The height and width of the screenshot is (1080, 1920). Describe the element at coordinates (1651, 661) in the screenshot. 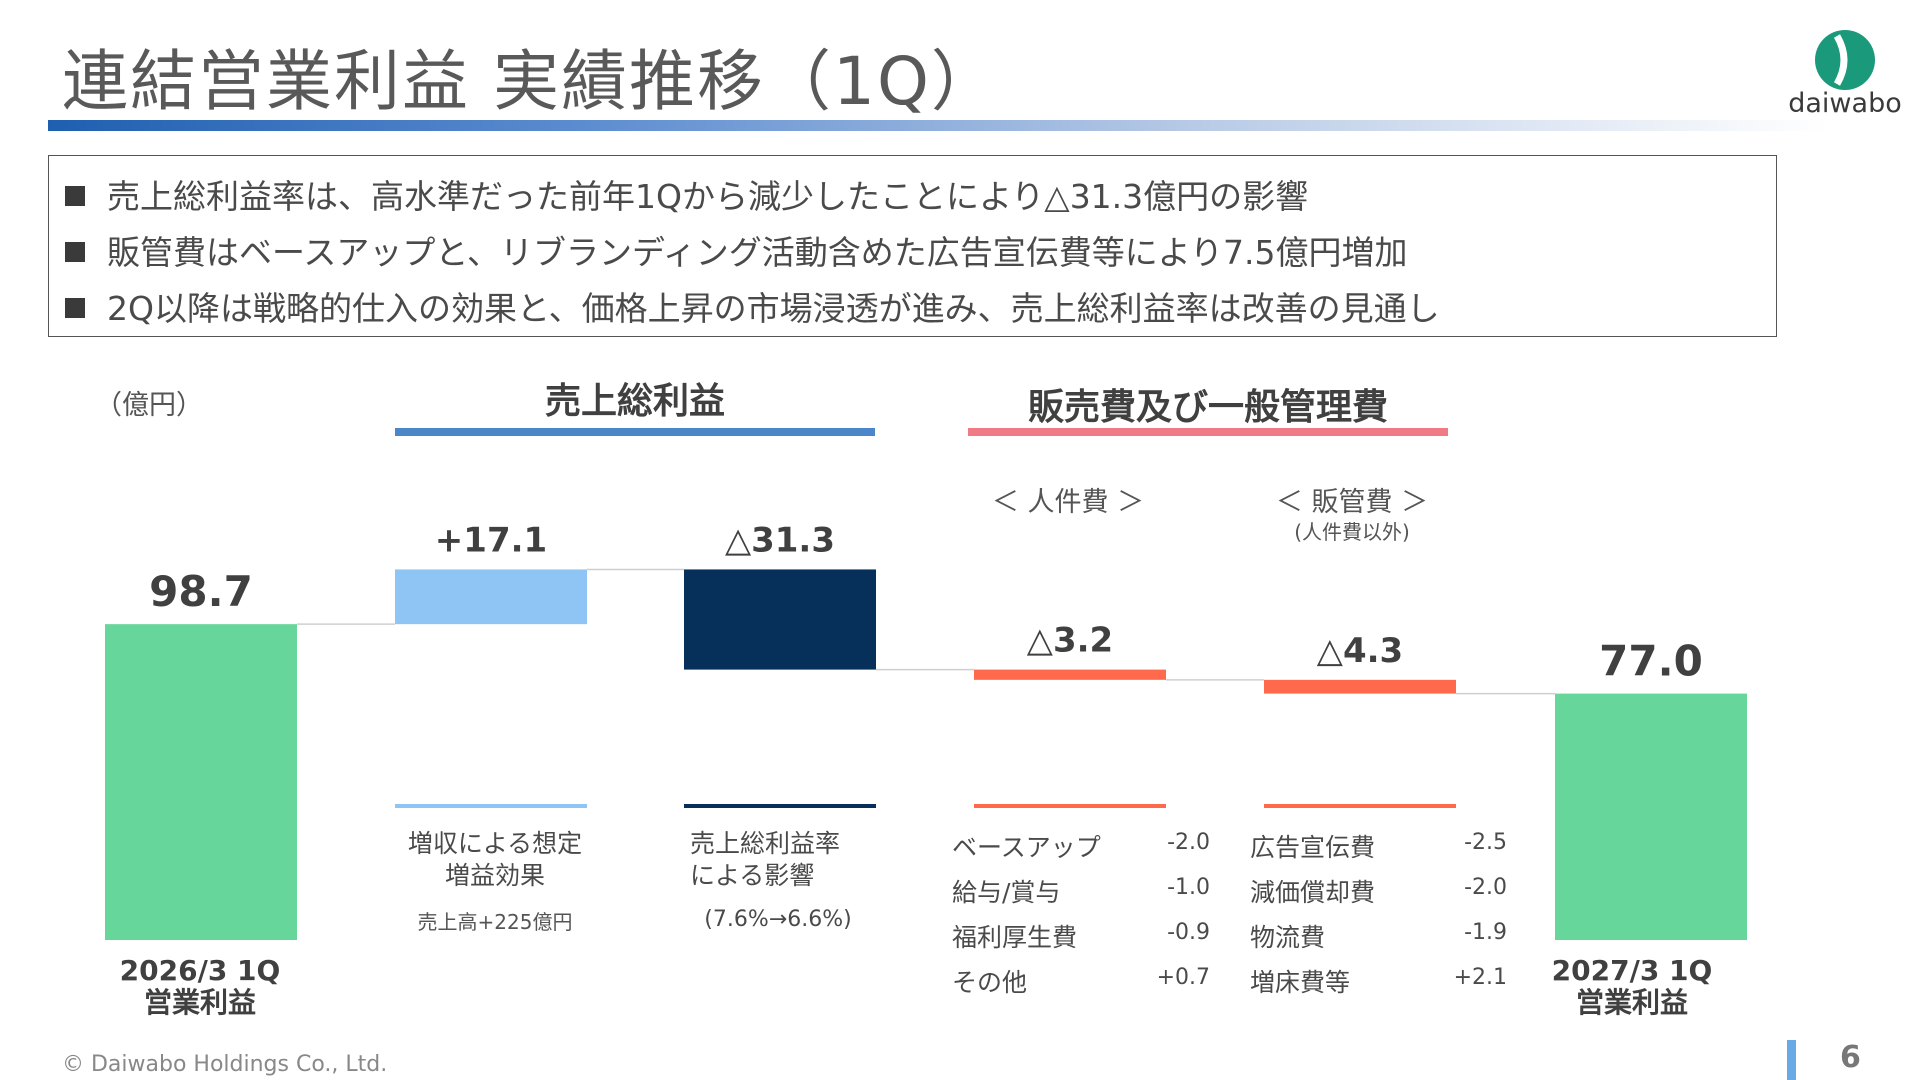

I see `bar-value-label: 77.0` at that location.